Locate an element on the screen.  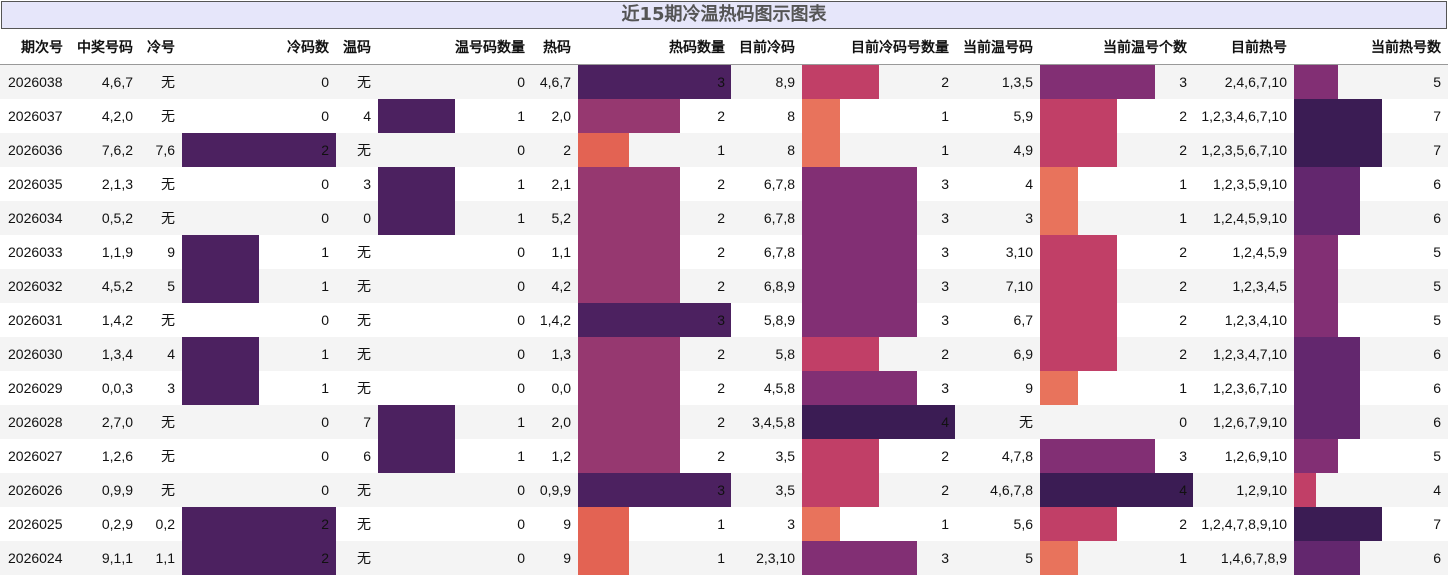
table-cell: 1,1 is located at coordinates (165, 558).